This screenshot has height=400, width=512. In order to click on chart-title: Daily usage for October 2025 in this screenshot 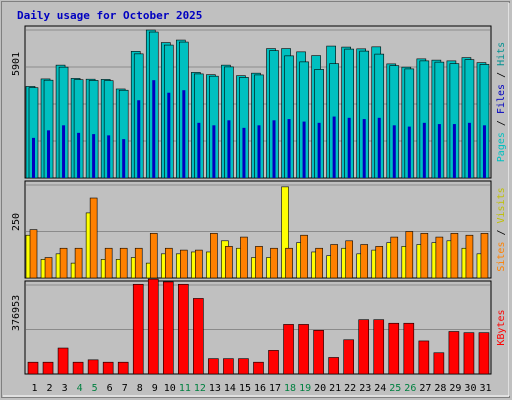, I will do `click(109, 15)`.